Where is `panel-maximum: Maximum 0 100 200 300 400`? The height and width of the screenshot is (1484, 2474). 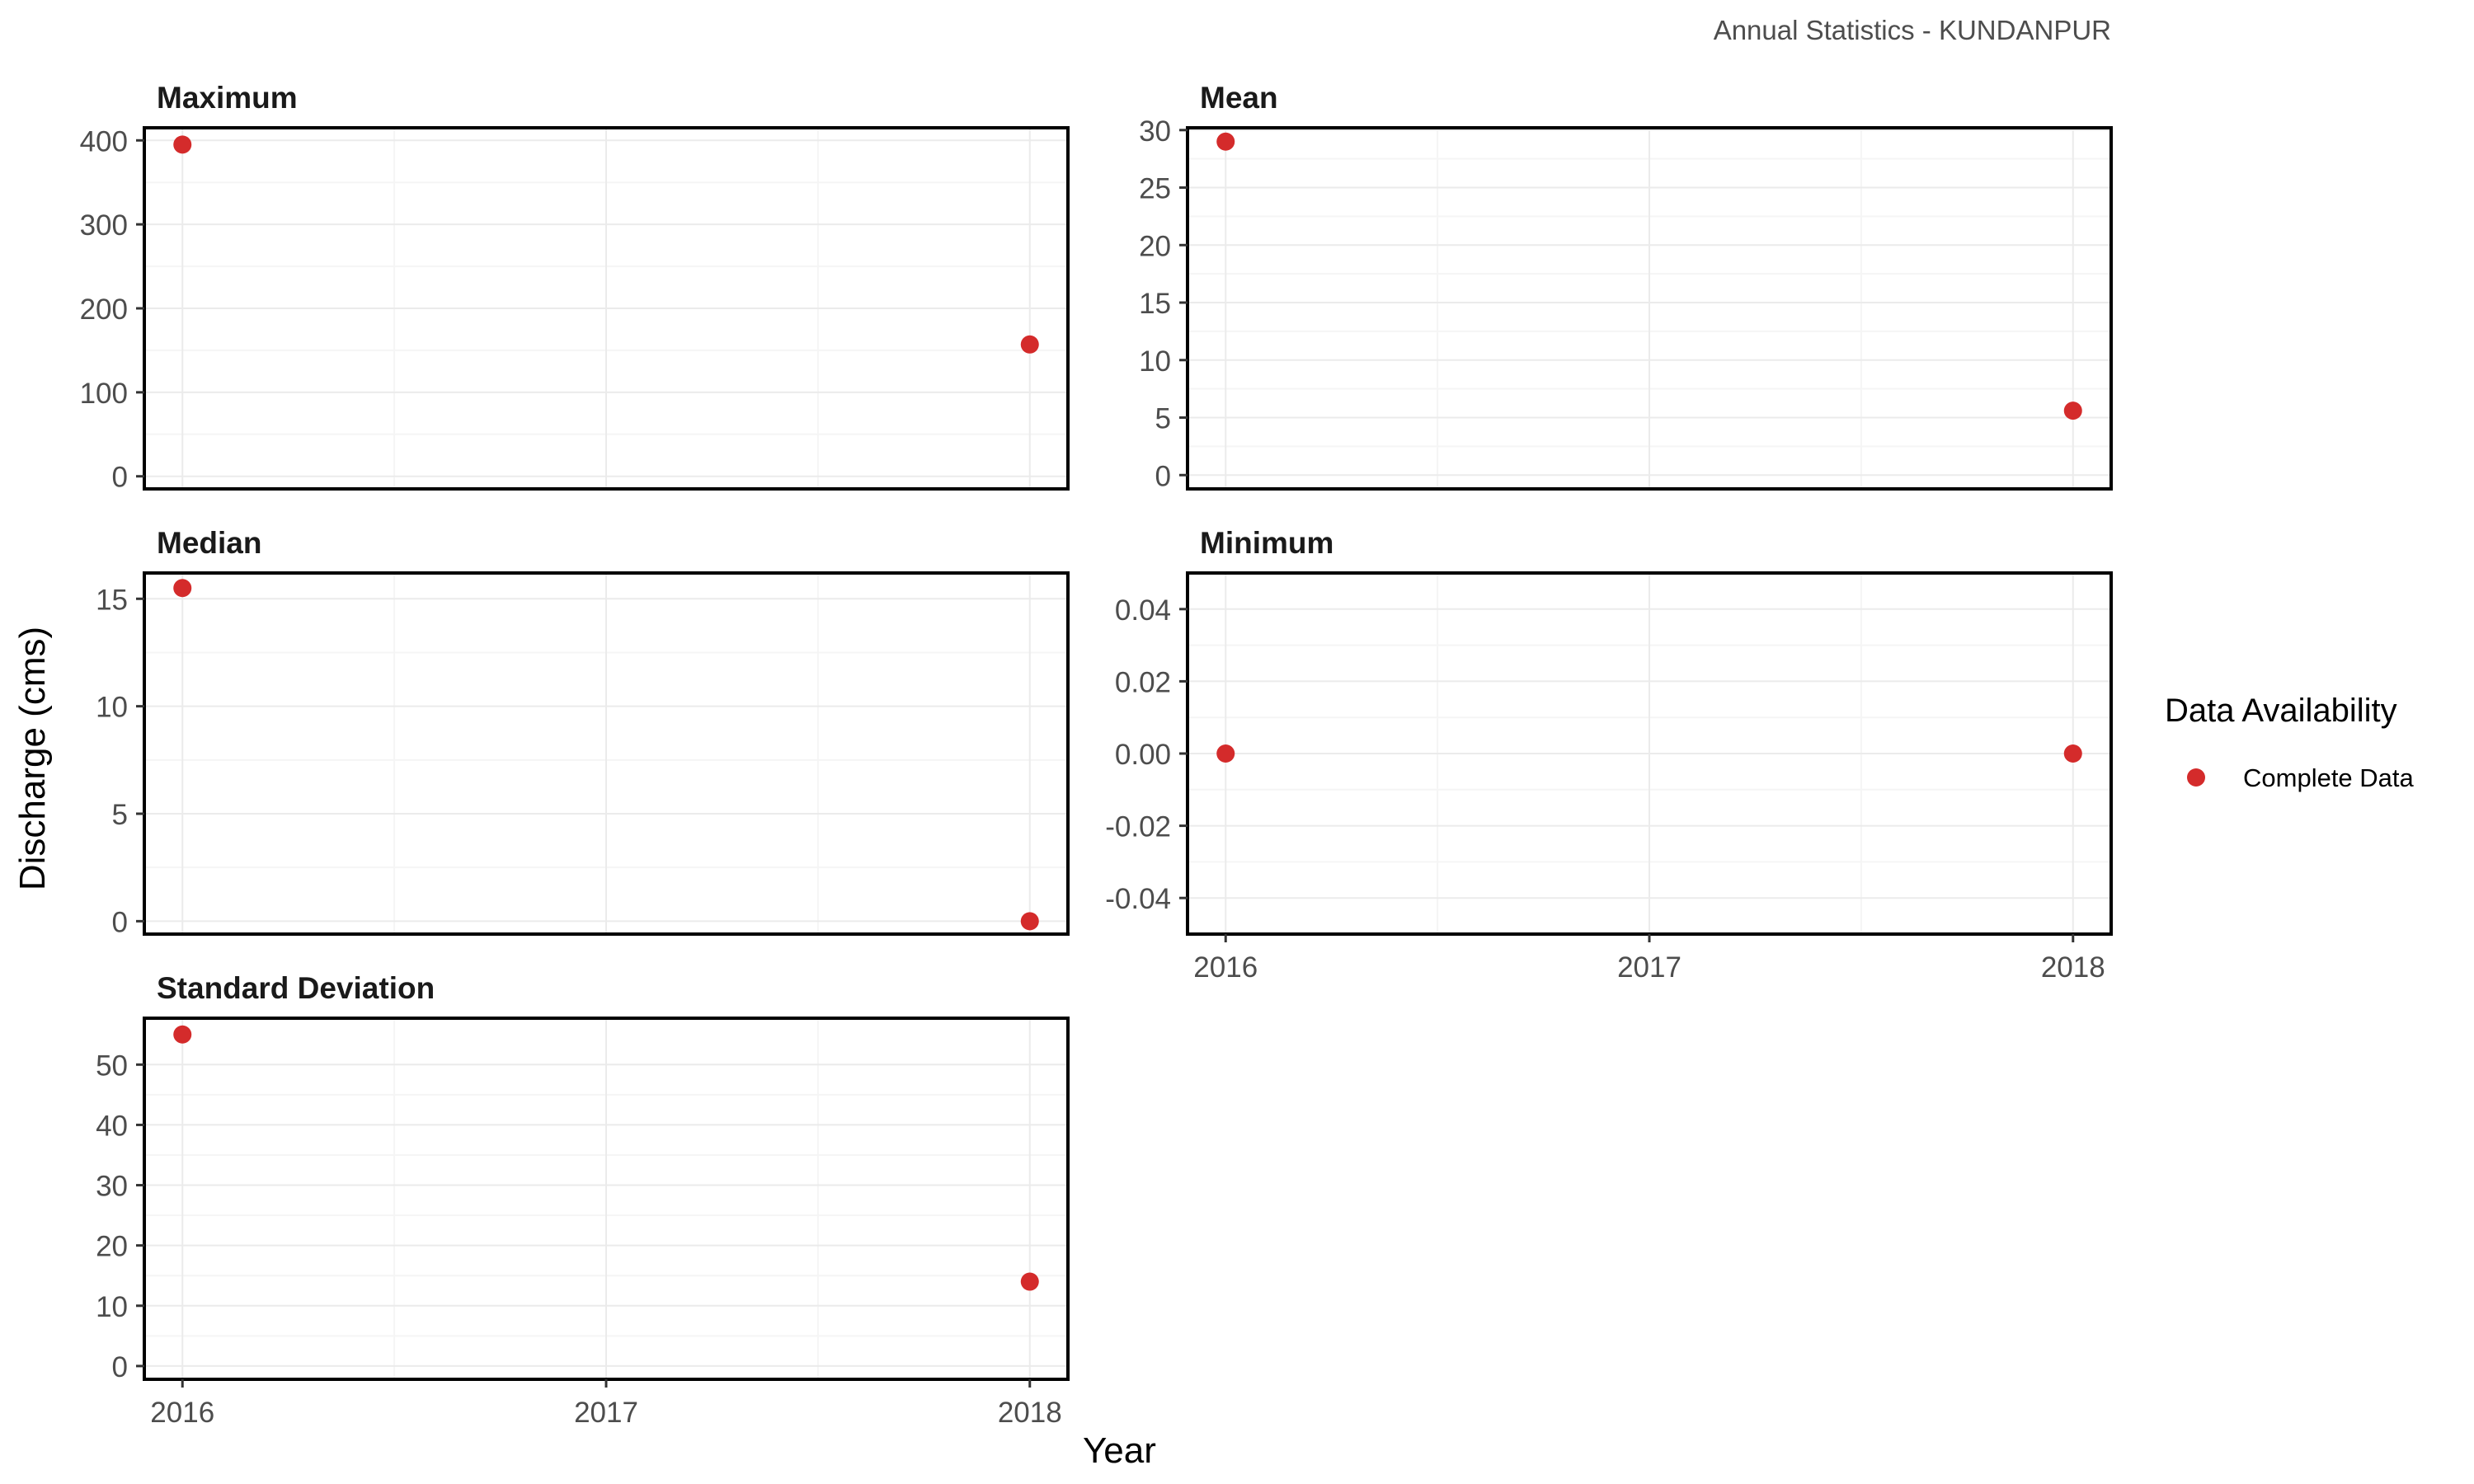 panel-maximum: Maximum 0 100 200 300 400 is located at coordinates (575, 287).